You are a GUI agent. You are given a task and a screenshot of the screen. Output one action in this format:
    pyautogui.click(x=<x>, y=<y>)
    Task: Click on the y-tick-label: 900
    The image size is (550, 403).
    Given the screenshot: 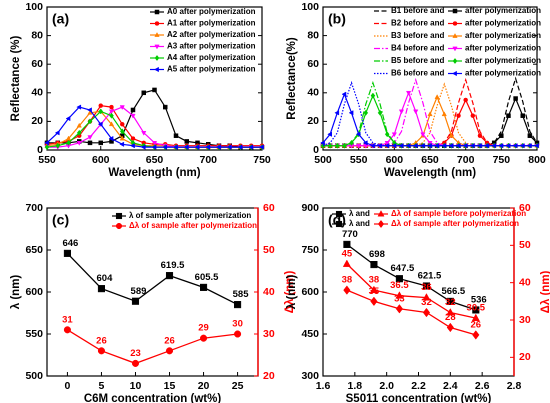 What is the action you would take?
    pyautogui.click(x=310, y=208)
    